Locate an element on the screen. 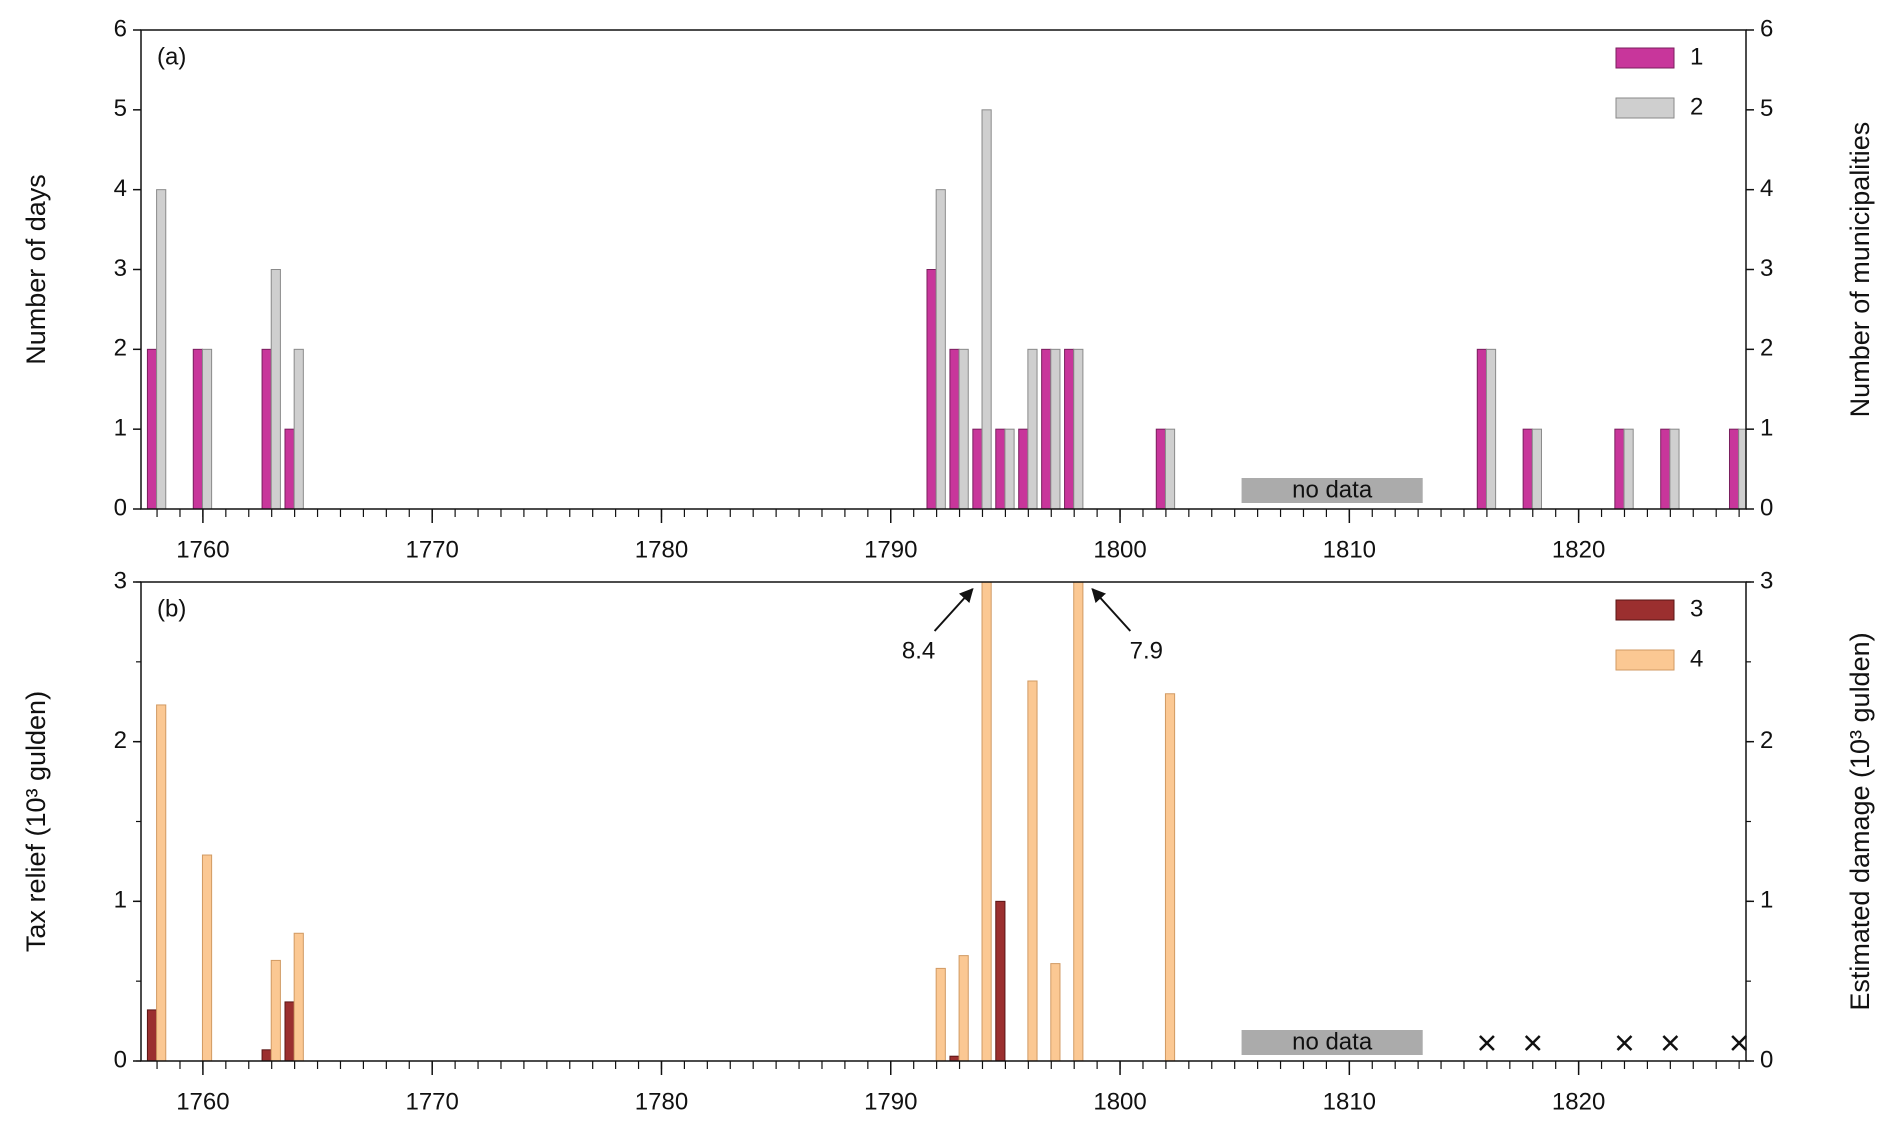 The width and height of the screenshot is (1892, 1127). y-axis-title: Number of days is located at coordinates (36, 269).